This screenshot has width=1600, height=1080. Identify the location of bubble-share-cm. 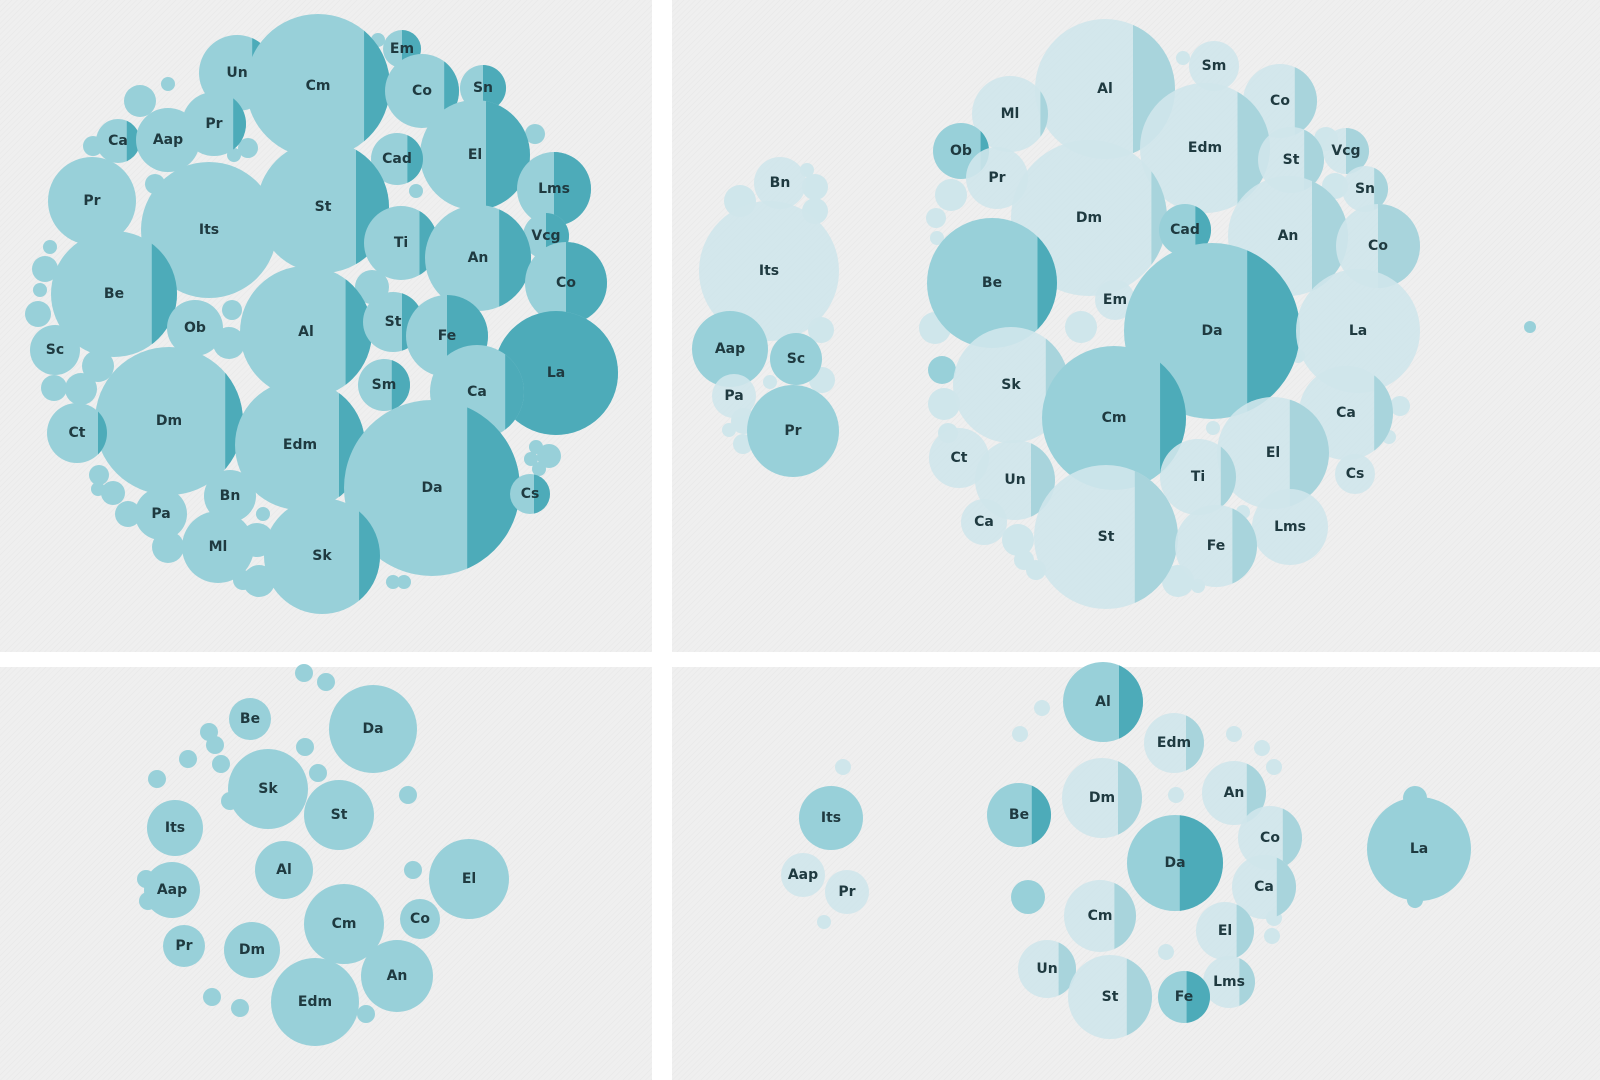
(1125, 916).